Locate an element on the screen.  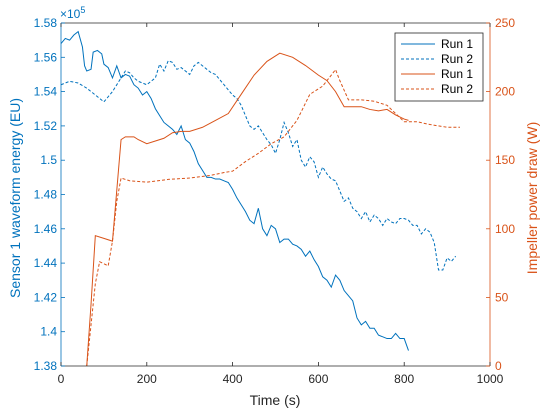
left-axis-exponent: ×10⁵ is located at coordinates (72, 13).